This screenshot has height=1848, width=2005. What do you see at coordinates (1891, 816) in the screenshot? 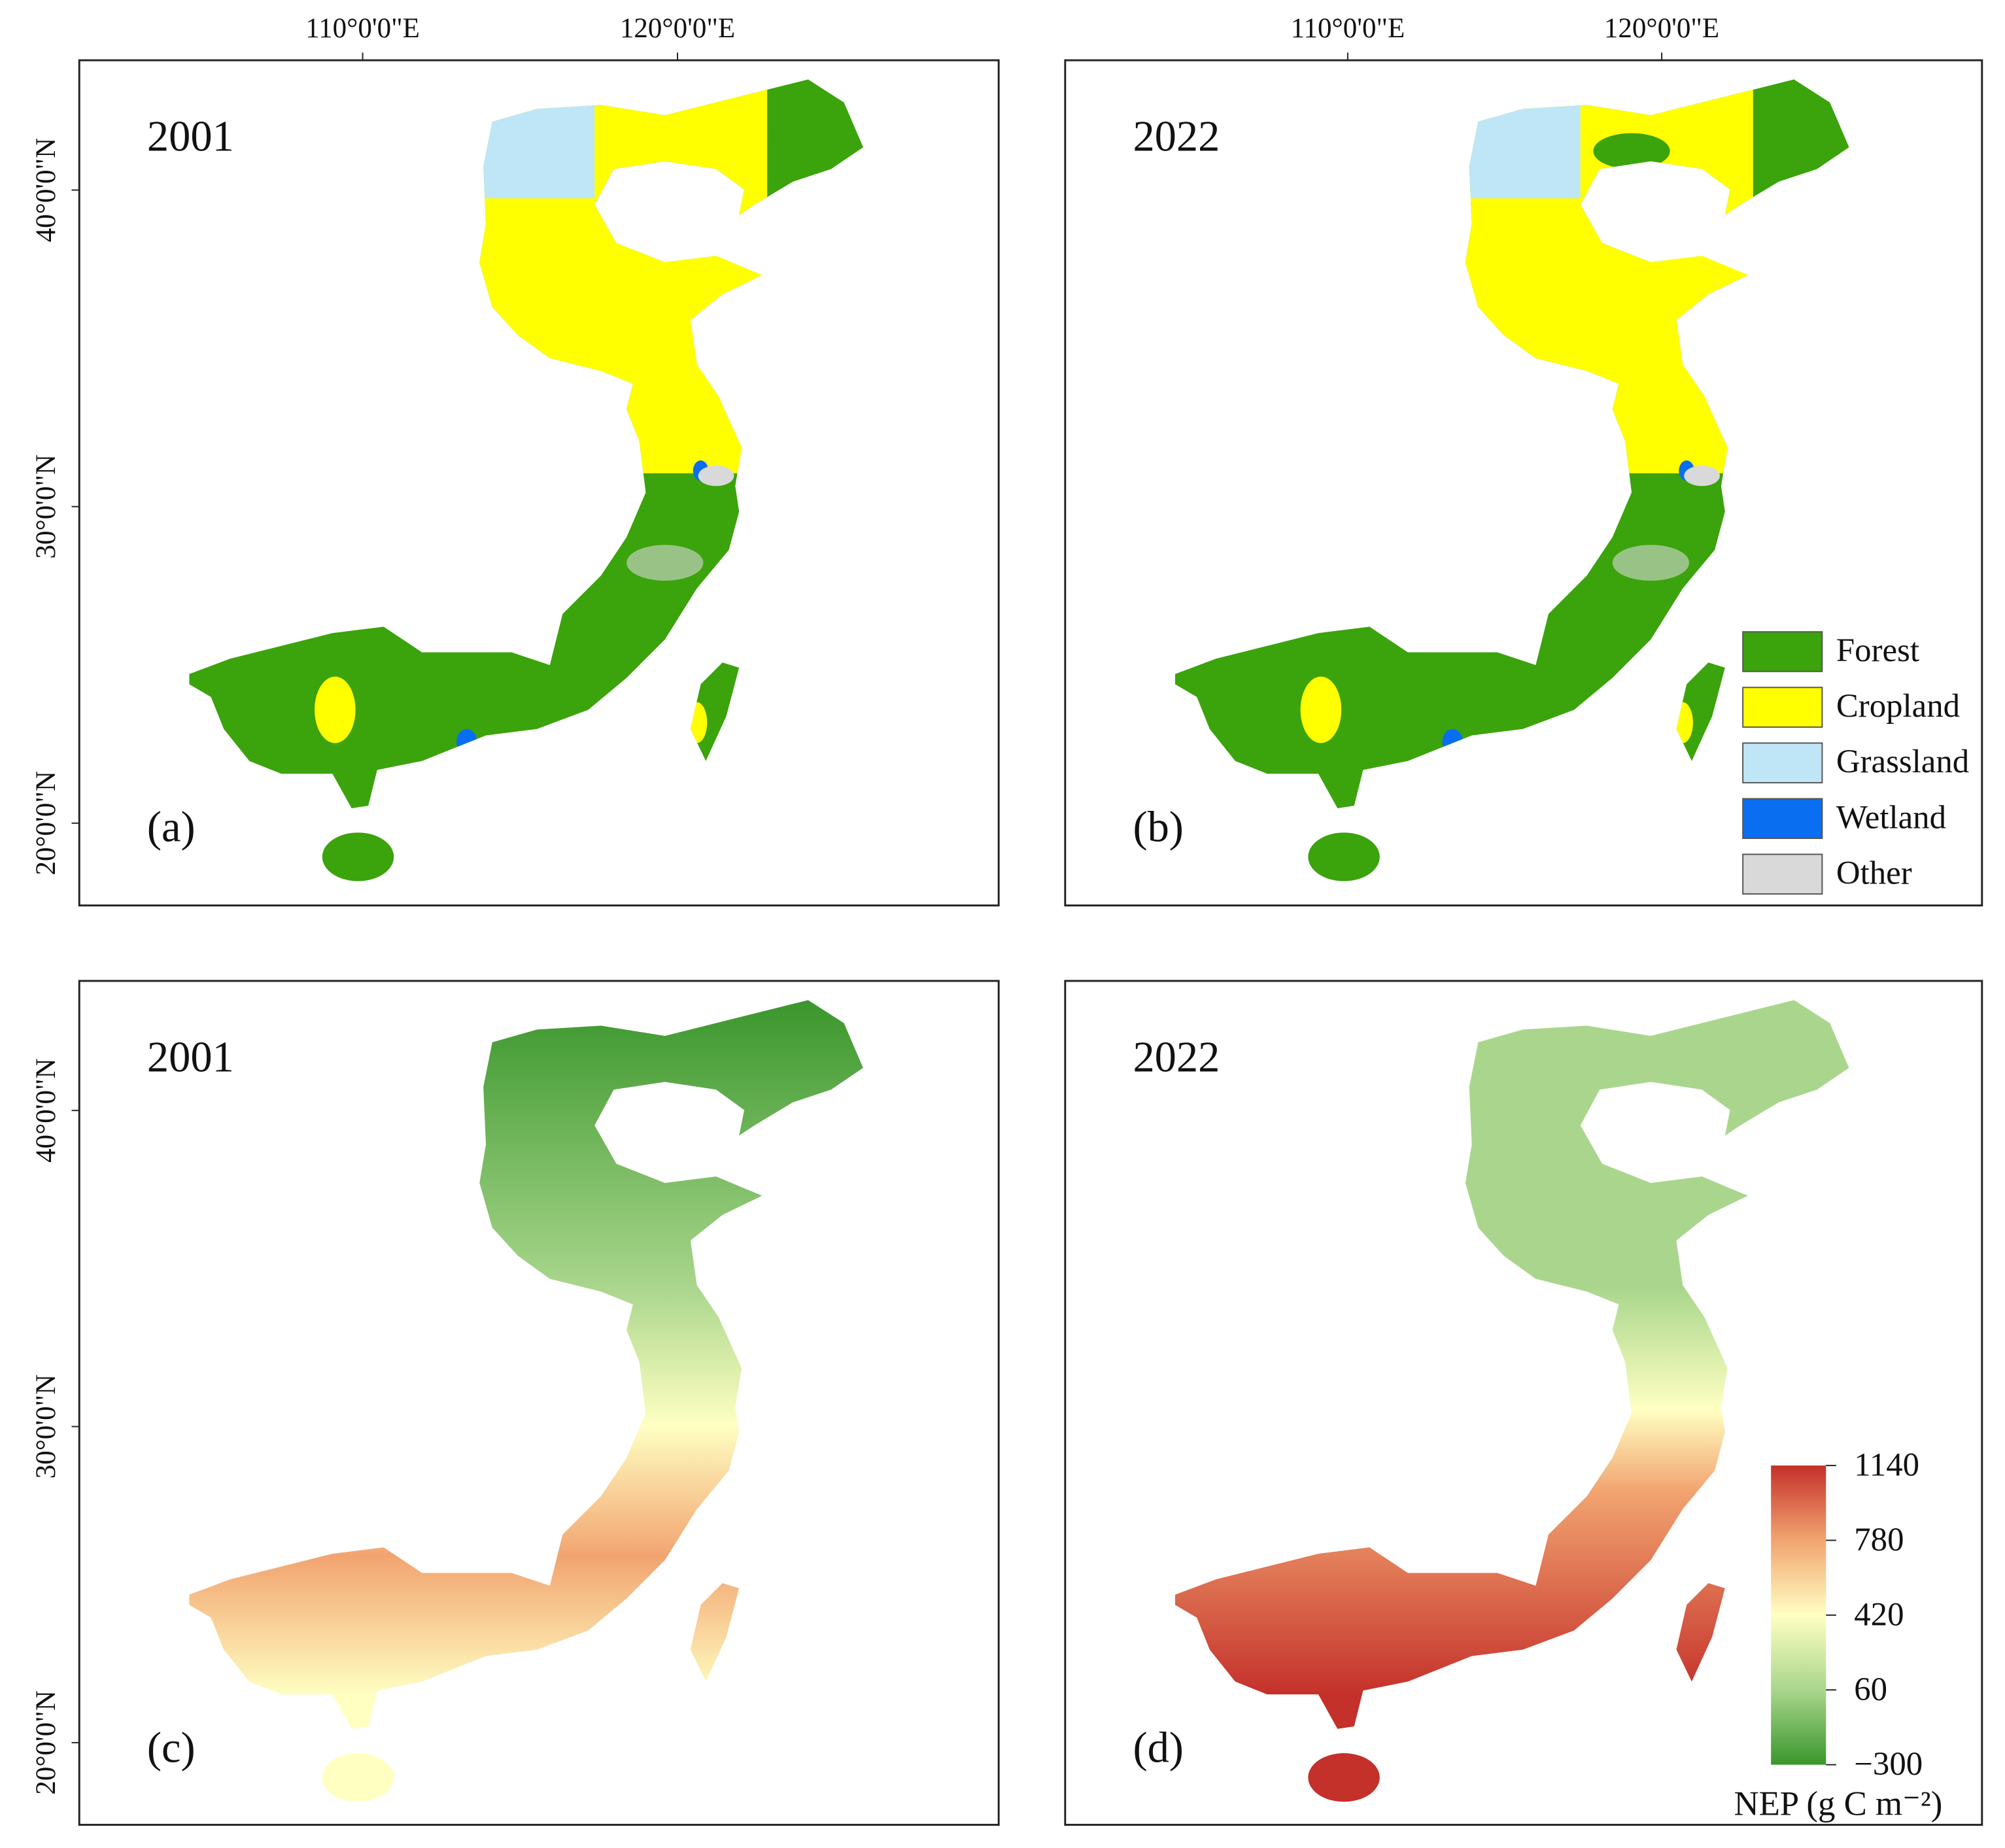
I see `legend-label: Wetland` at bounding box center [1891, 816].